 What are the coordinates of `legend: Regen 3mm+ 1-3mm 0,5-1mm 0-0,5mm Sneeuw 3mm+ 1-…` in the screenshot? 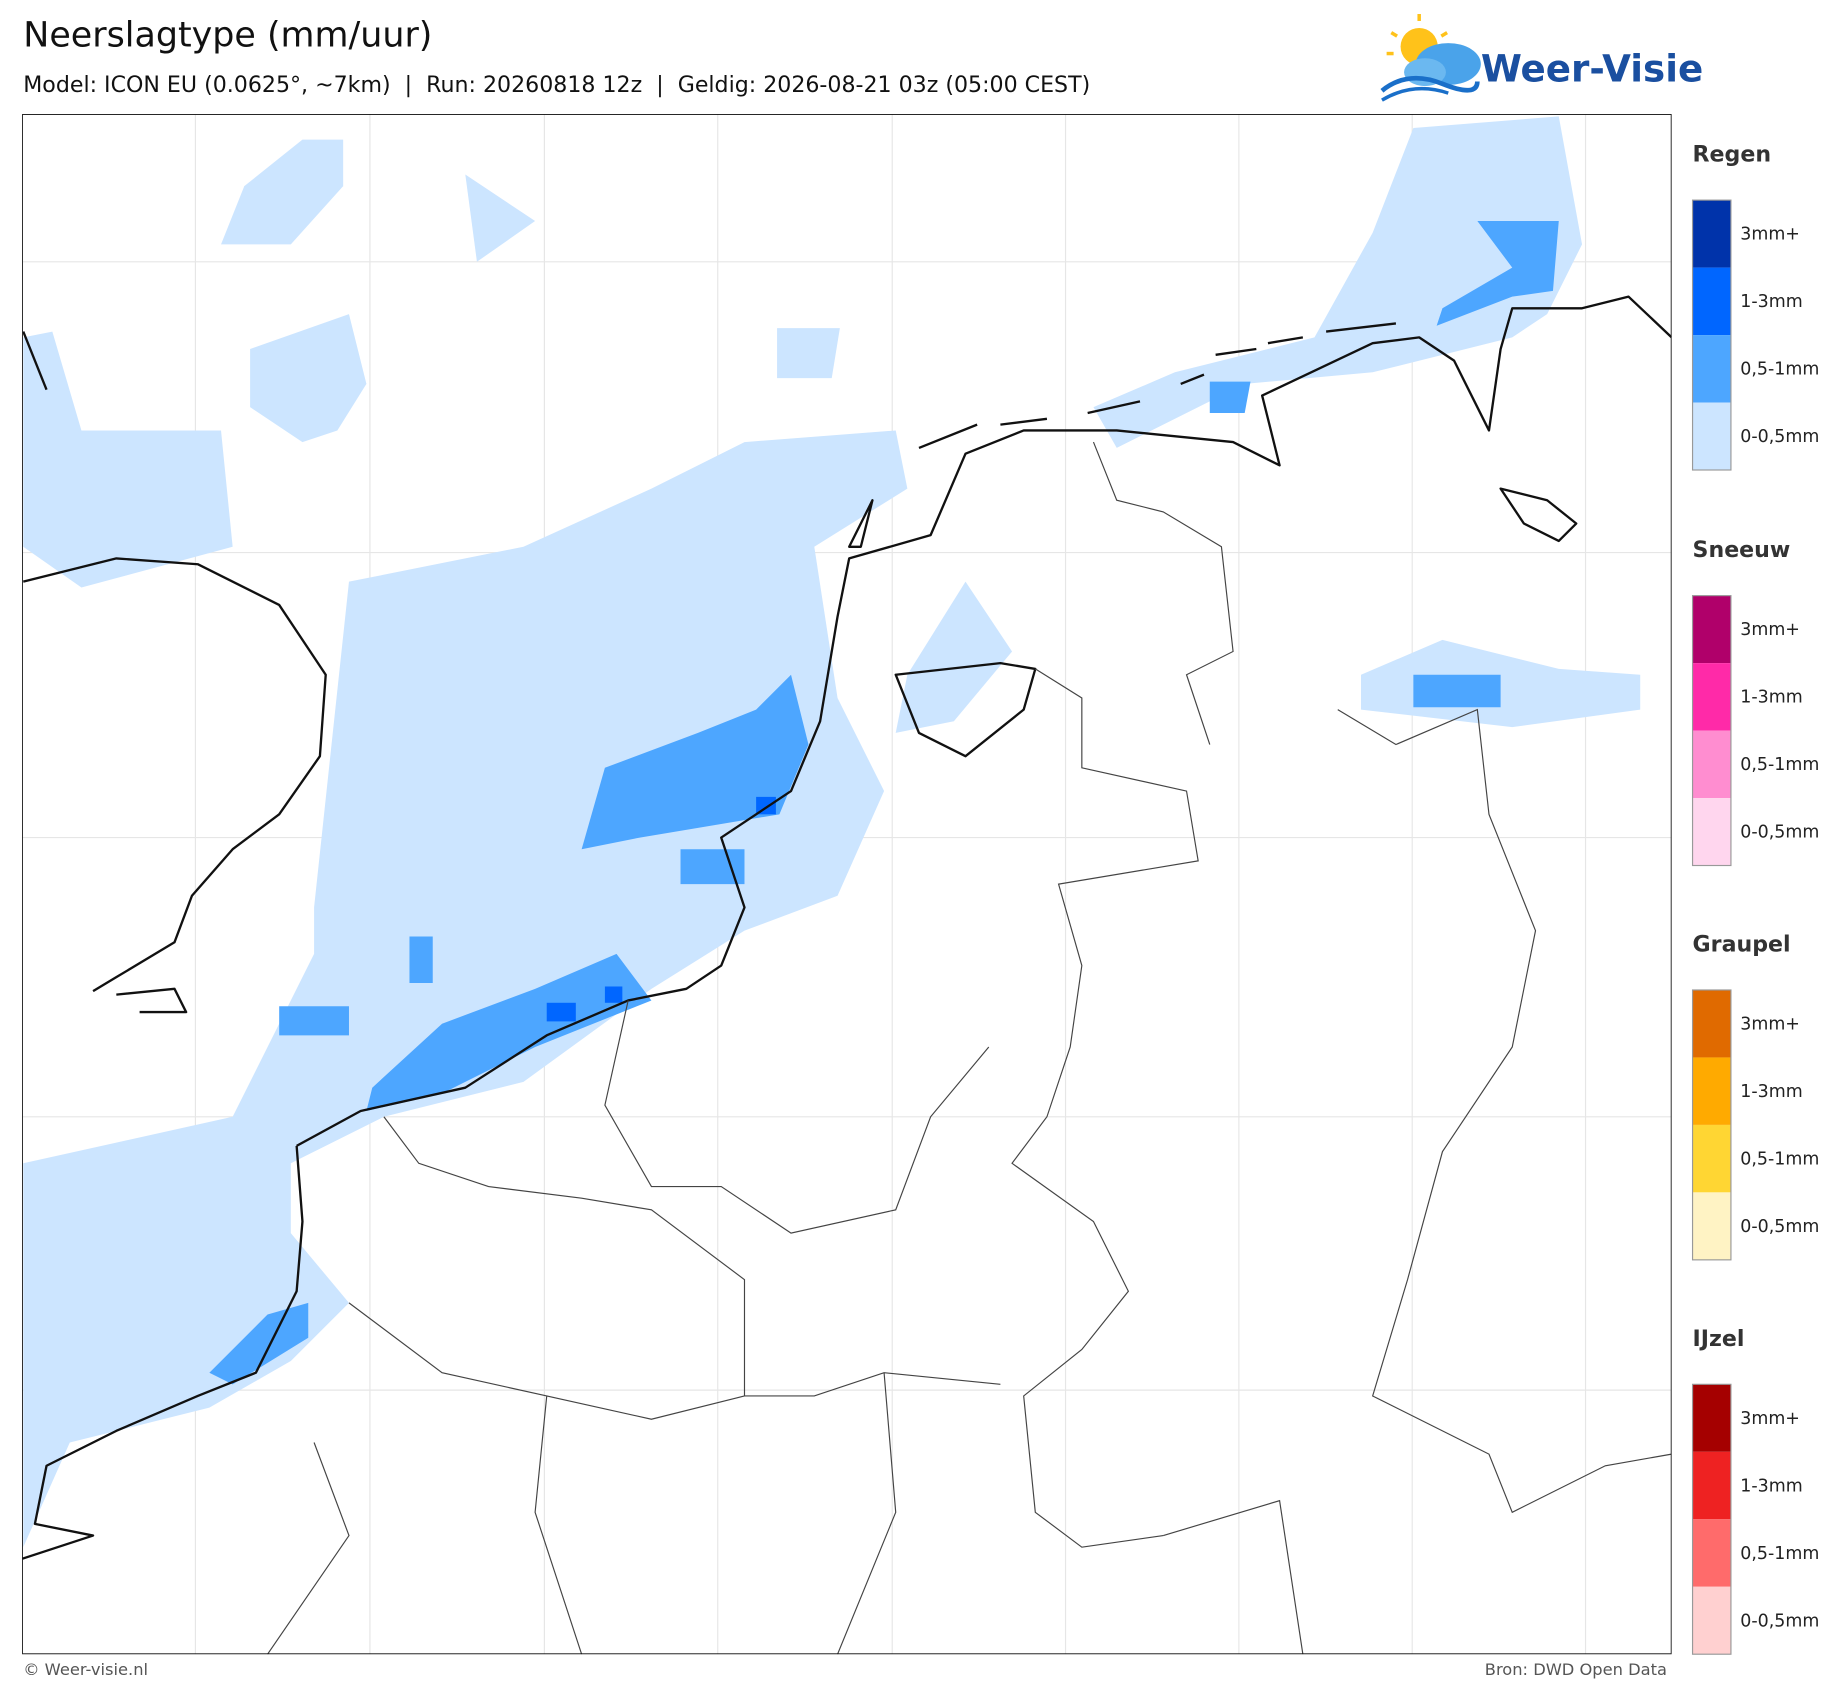 It's located at (1755, 898).